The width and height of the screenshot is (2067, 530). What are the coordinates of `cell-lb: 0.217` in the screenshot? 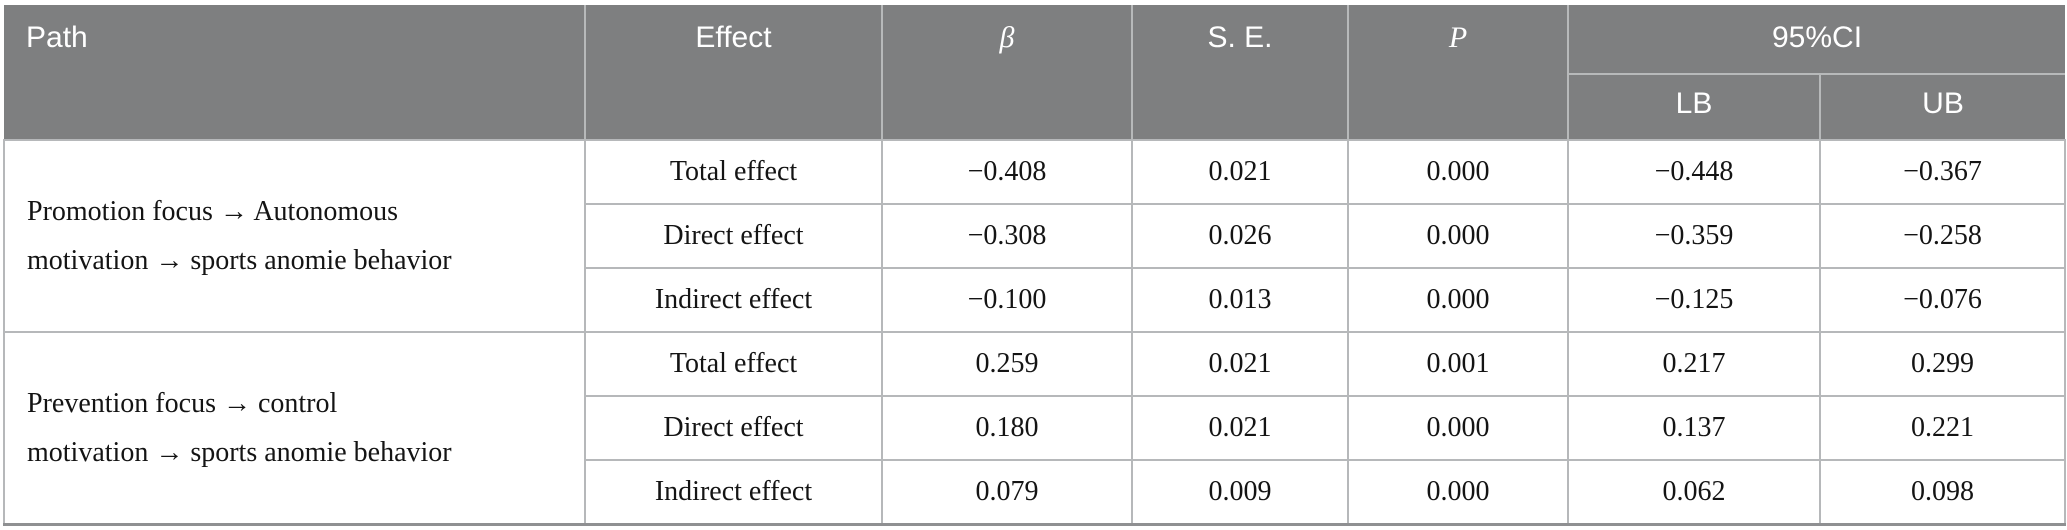 It's located at (1694, 364).